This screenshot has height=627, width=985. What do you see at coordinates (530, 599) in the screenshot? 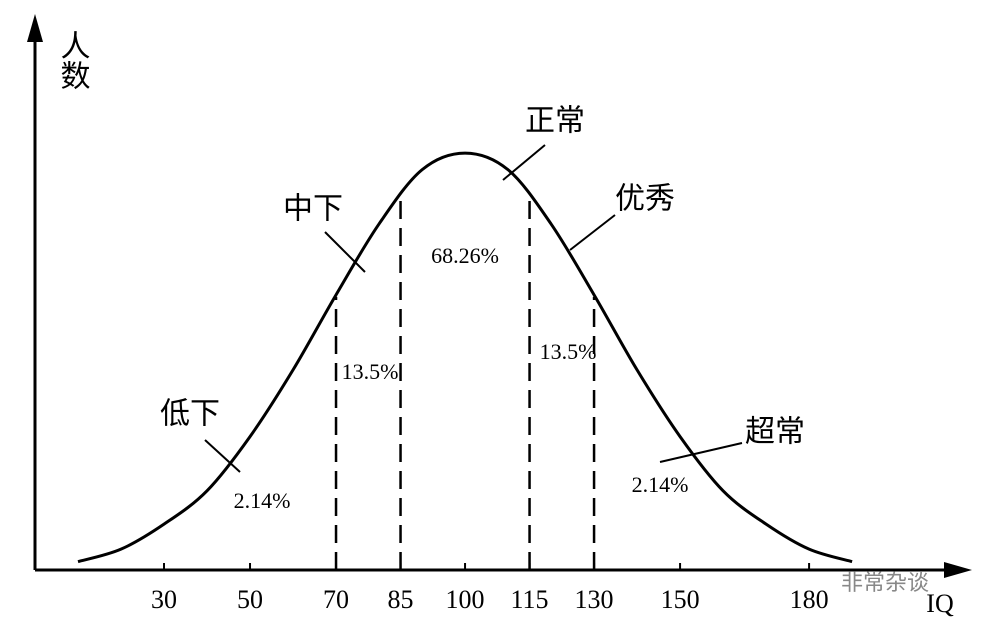
I see `x-tick-label: 115` at bounding box center [530, 599].